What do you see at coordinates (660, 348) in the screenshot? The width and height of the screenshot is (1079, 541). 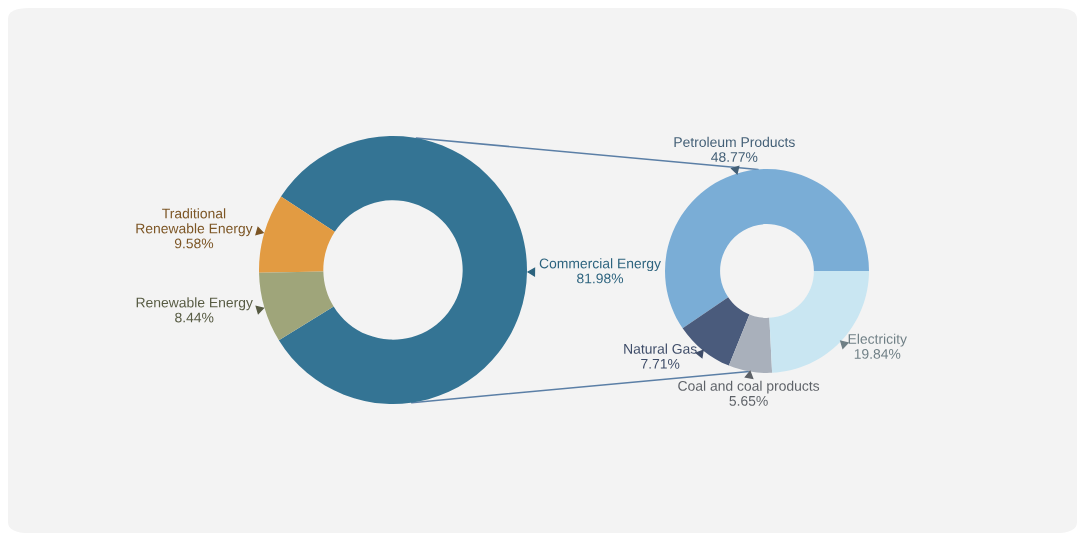 I see `slice-label: Natural Gas` at bounding box center [660, 348].